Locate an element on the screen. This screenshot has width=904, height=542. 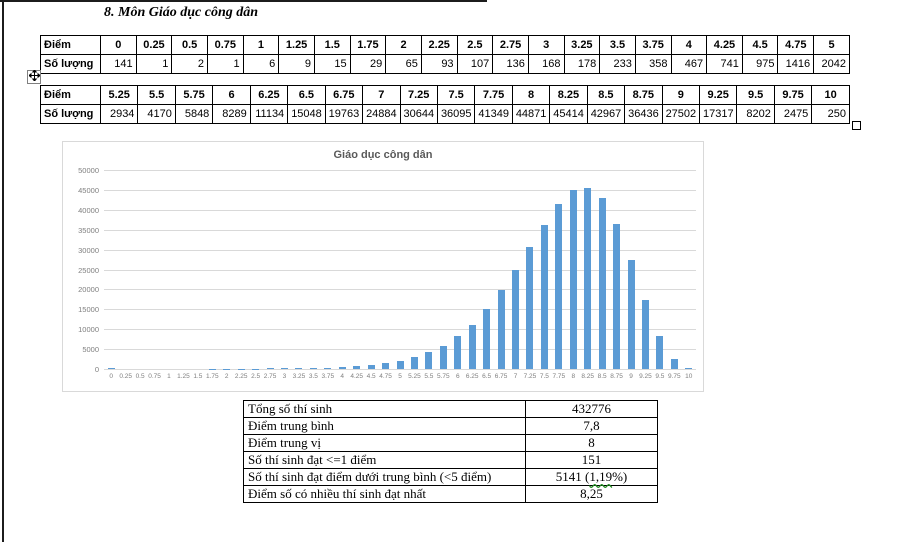
count-cell: 65 is located at coordinates (403, 64).